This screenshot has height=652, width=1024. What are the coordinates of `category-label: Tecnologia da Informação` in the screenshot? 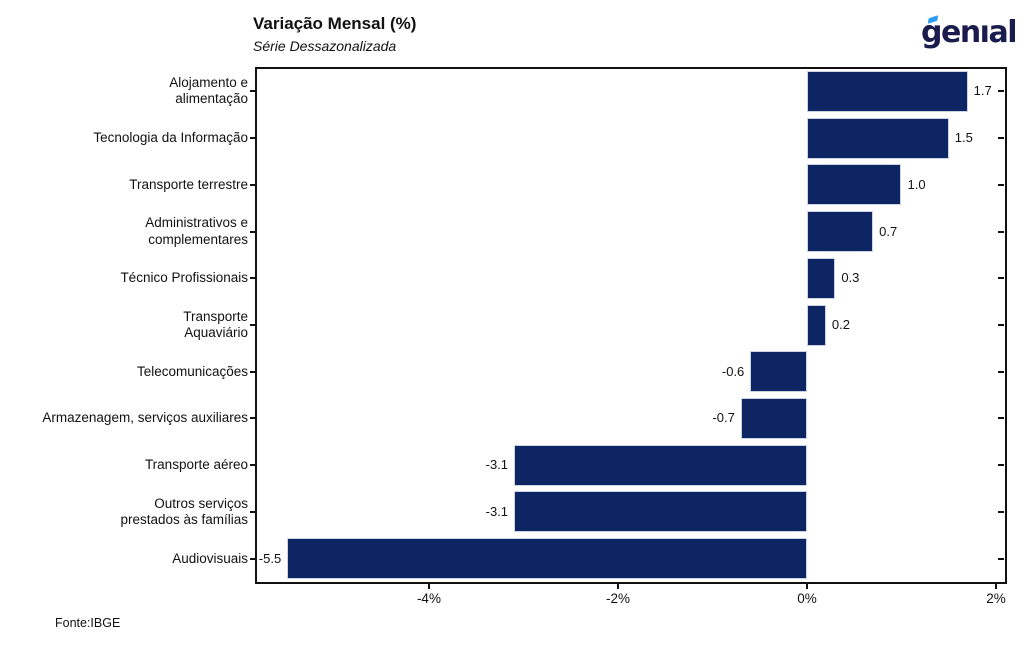 It's located at (170, 137).